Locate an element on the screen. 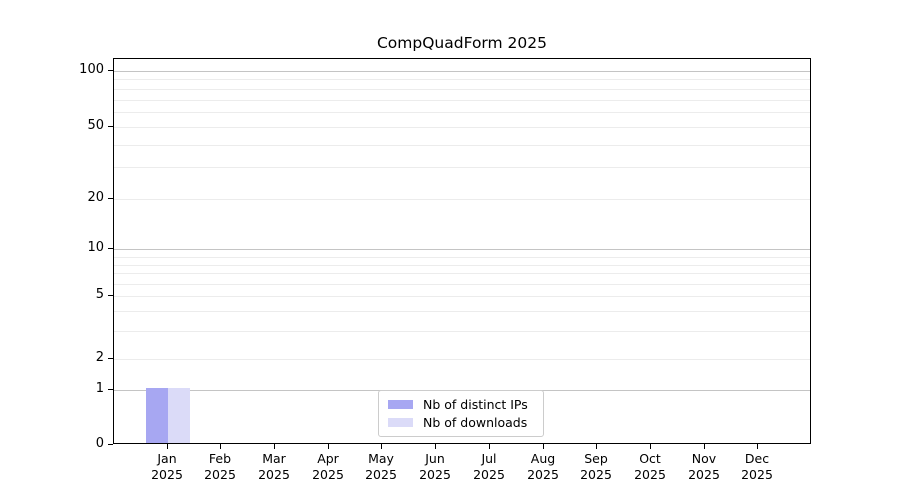 The height and width of the screenshot is (500, 900). legend-item: Nb of downloads is located at coordinates (461, 422).